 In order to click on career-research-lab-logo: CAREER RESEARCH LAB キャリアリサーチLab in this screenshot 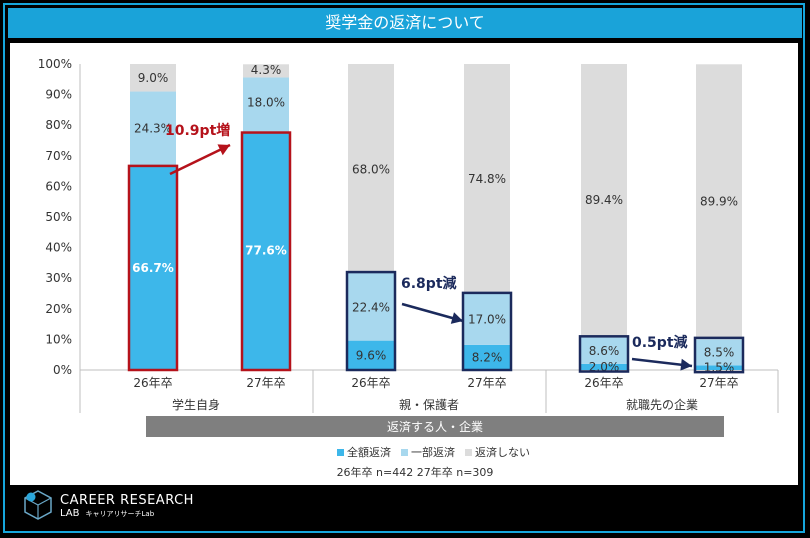, I will do `click(117, 507)`.